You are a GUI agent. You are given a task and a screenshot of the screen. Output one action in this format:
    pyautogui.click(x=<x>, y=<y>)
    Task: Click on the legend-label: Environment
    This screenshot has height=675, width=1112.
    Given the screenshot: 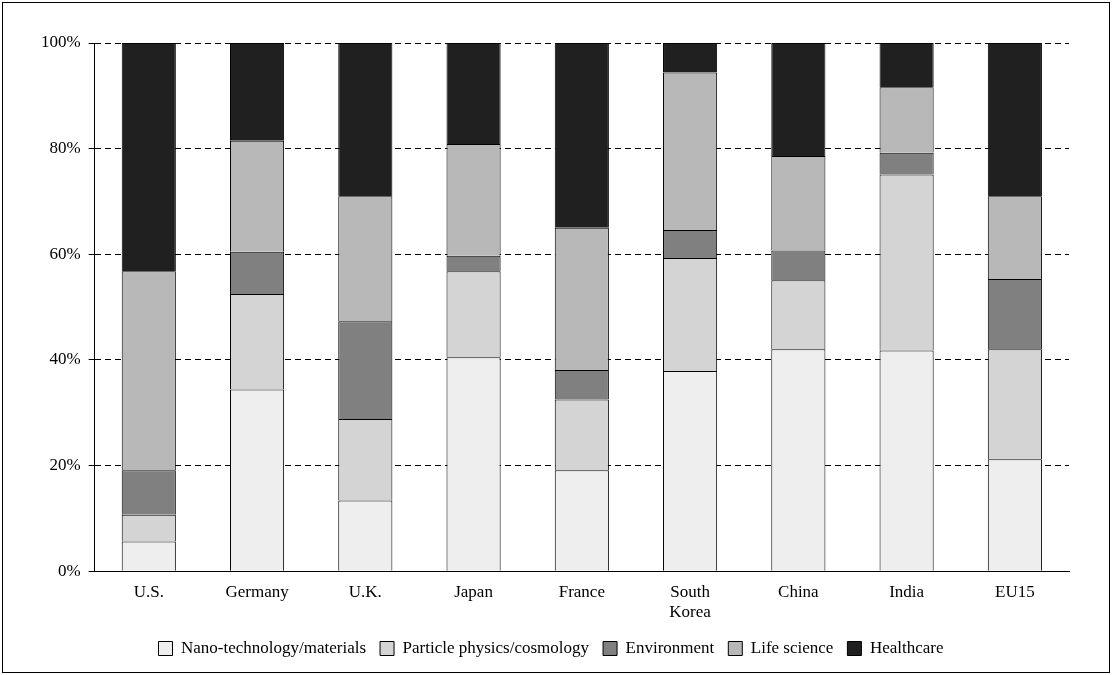 What is the action you would take?
    pyautogui.click(x=670, y=647)
    